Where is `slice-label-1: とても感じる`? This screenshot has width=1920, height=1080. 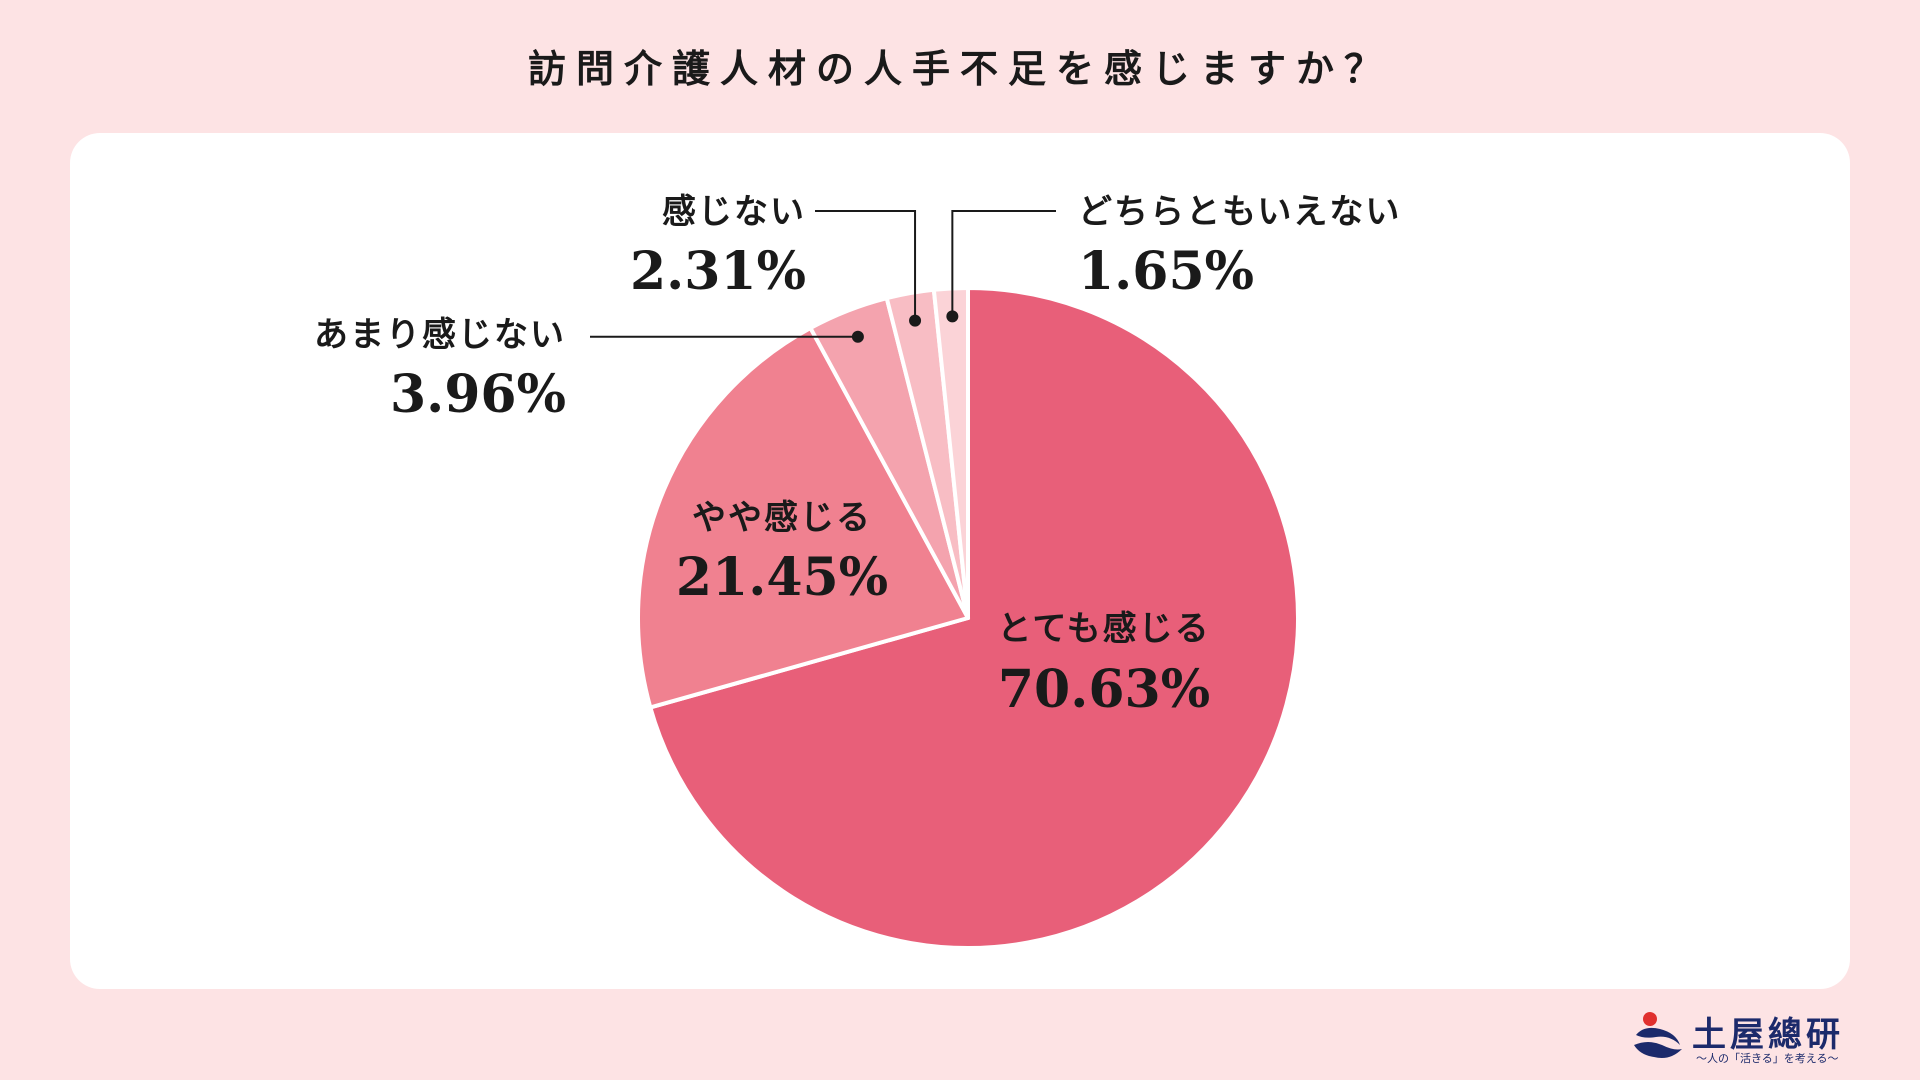
slice-label-1: とても感じる is located at coordinates (1103, 629).